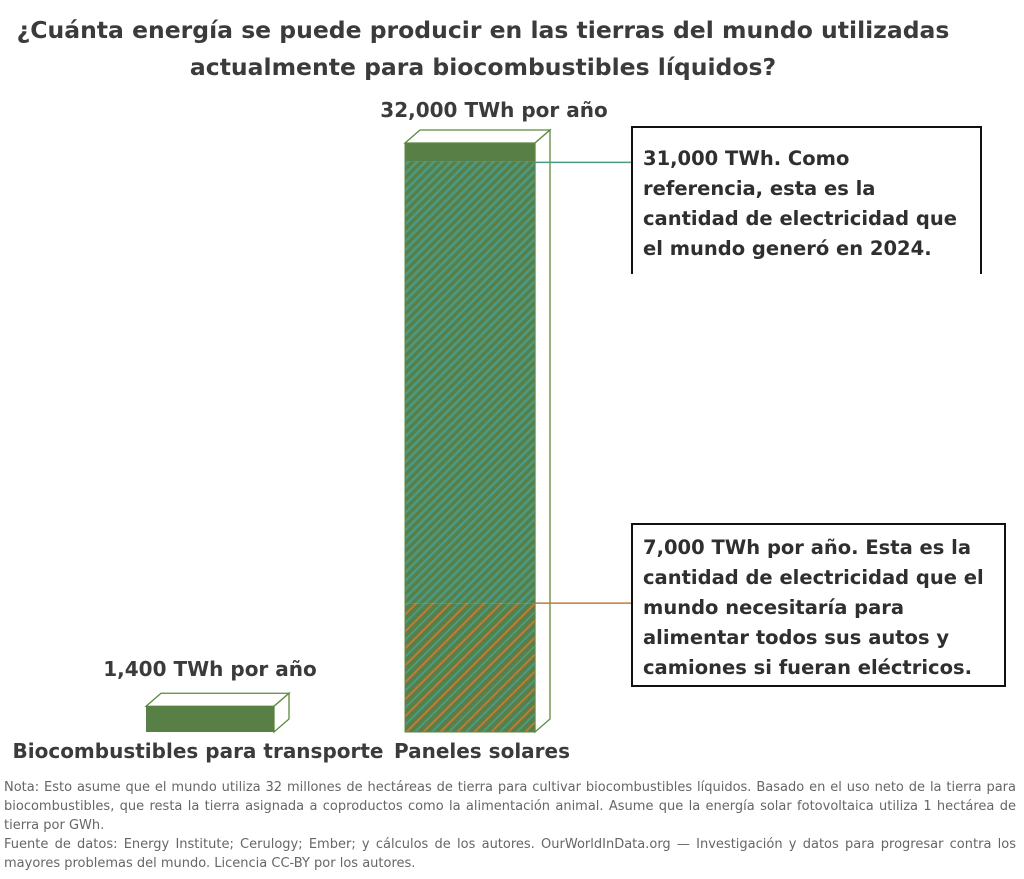  What do you see at coordinates (210, 669) in the screenshot?
I see `value-label-biofuels: 1,400 TWh por año` at bounding box center [210, 669].